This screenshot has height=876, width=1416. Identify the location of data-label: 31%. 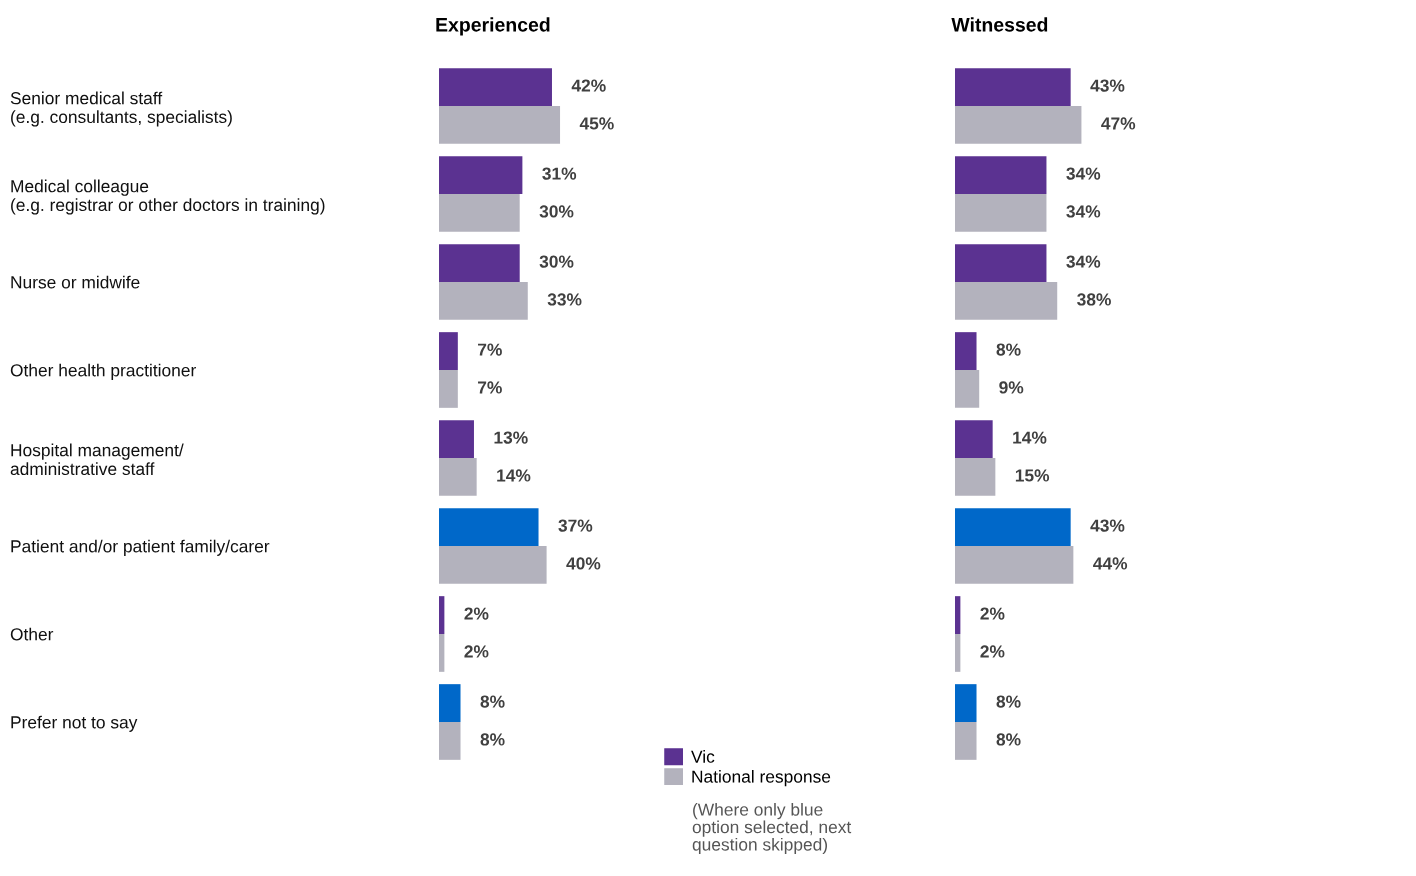
(559, 173).